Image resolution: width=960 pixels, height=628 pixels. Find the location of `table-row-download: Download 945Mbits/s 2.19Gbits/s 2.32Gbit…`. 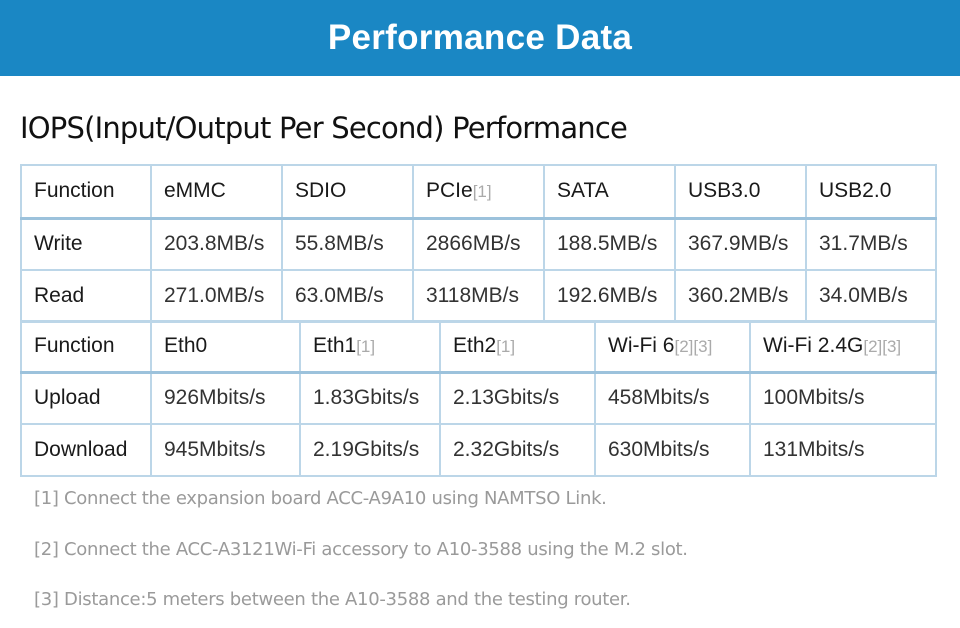

table-row-download: Download 945Mbits/s 2.19Gbits/s 2.32Gbit… is located at coordinates (478, 450).